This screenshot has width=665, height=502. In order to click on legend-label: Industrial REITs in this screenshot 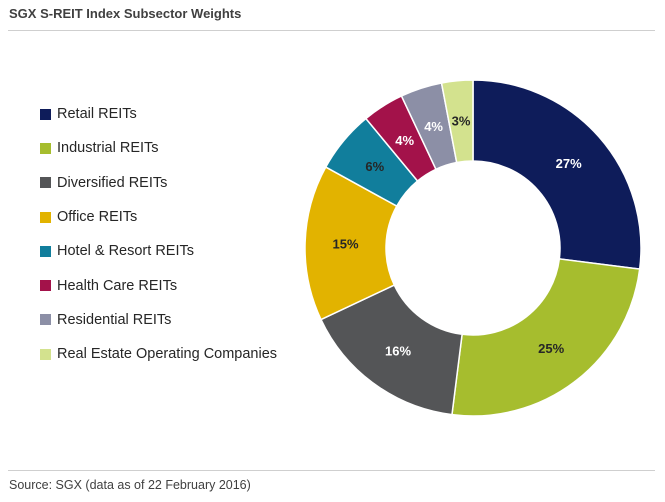, I will do `click(108, 148)`.